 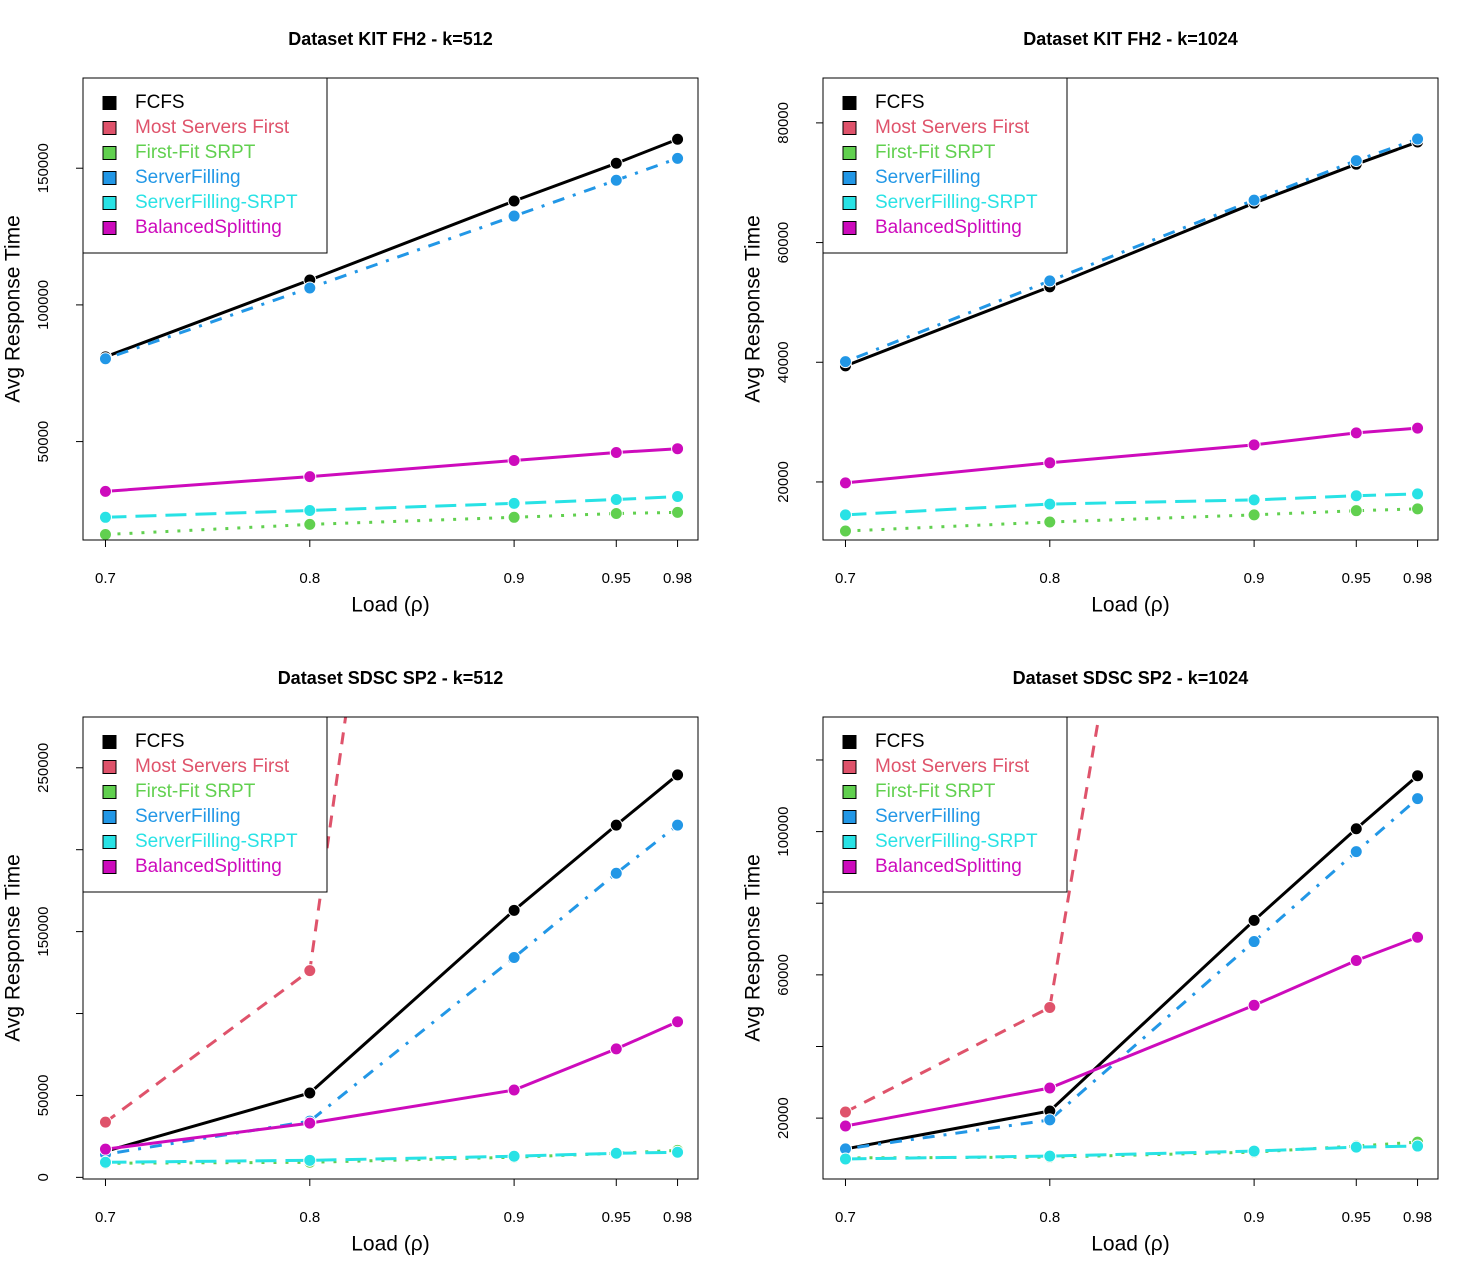 What do you see at coordinates (43, 168) in the screenshot?
I see `y-tick-label: 150000` at bounding box center [43, 168].